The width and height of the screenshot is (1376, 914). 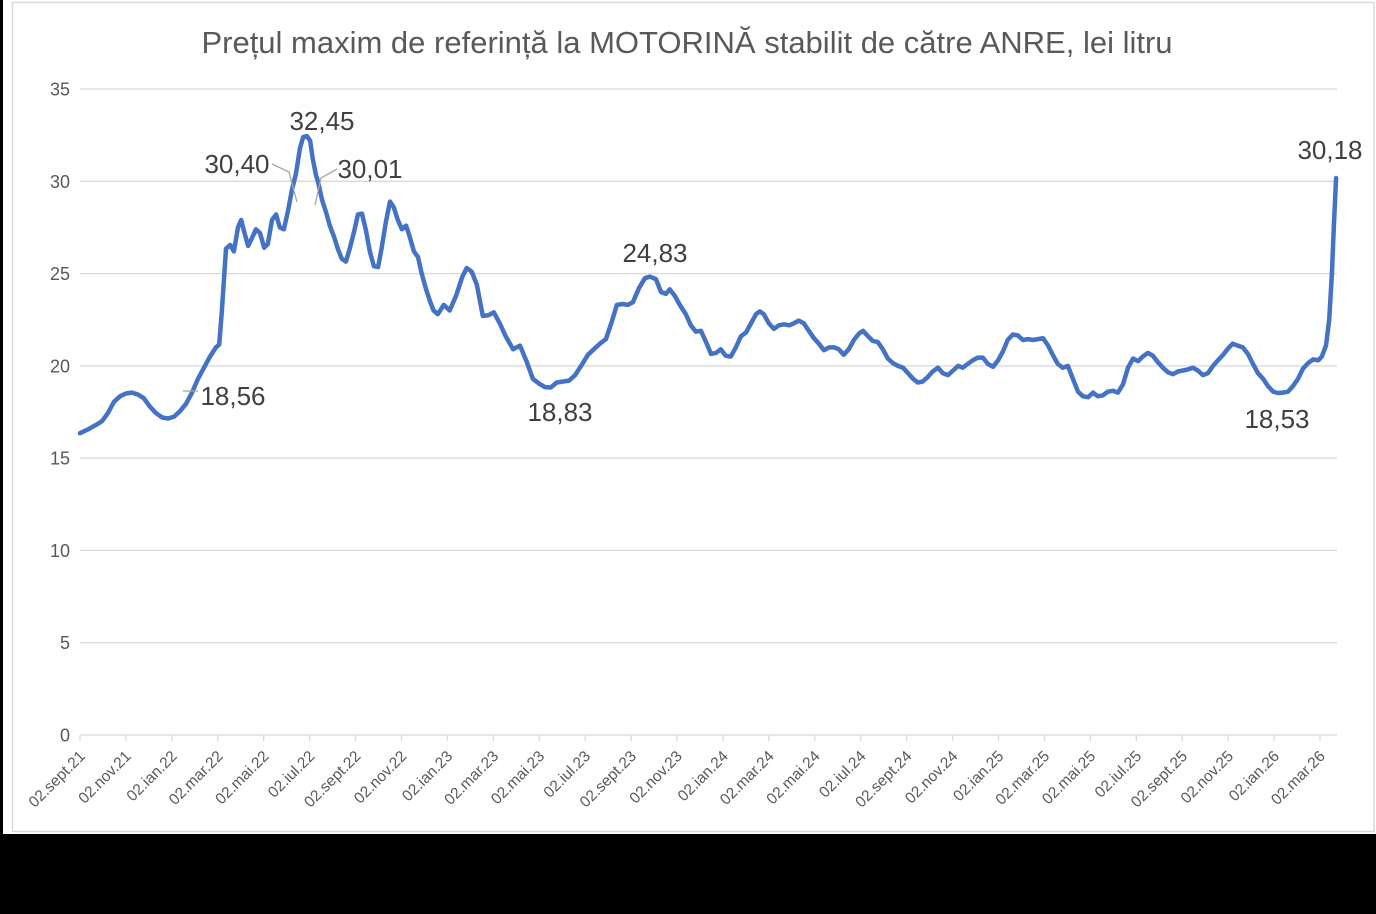 I want to click on y-axis-label: 5, so click(x=65, y=643).